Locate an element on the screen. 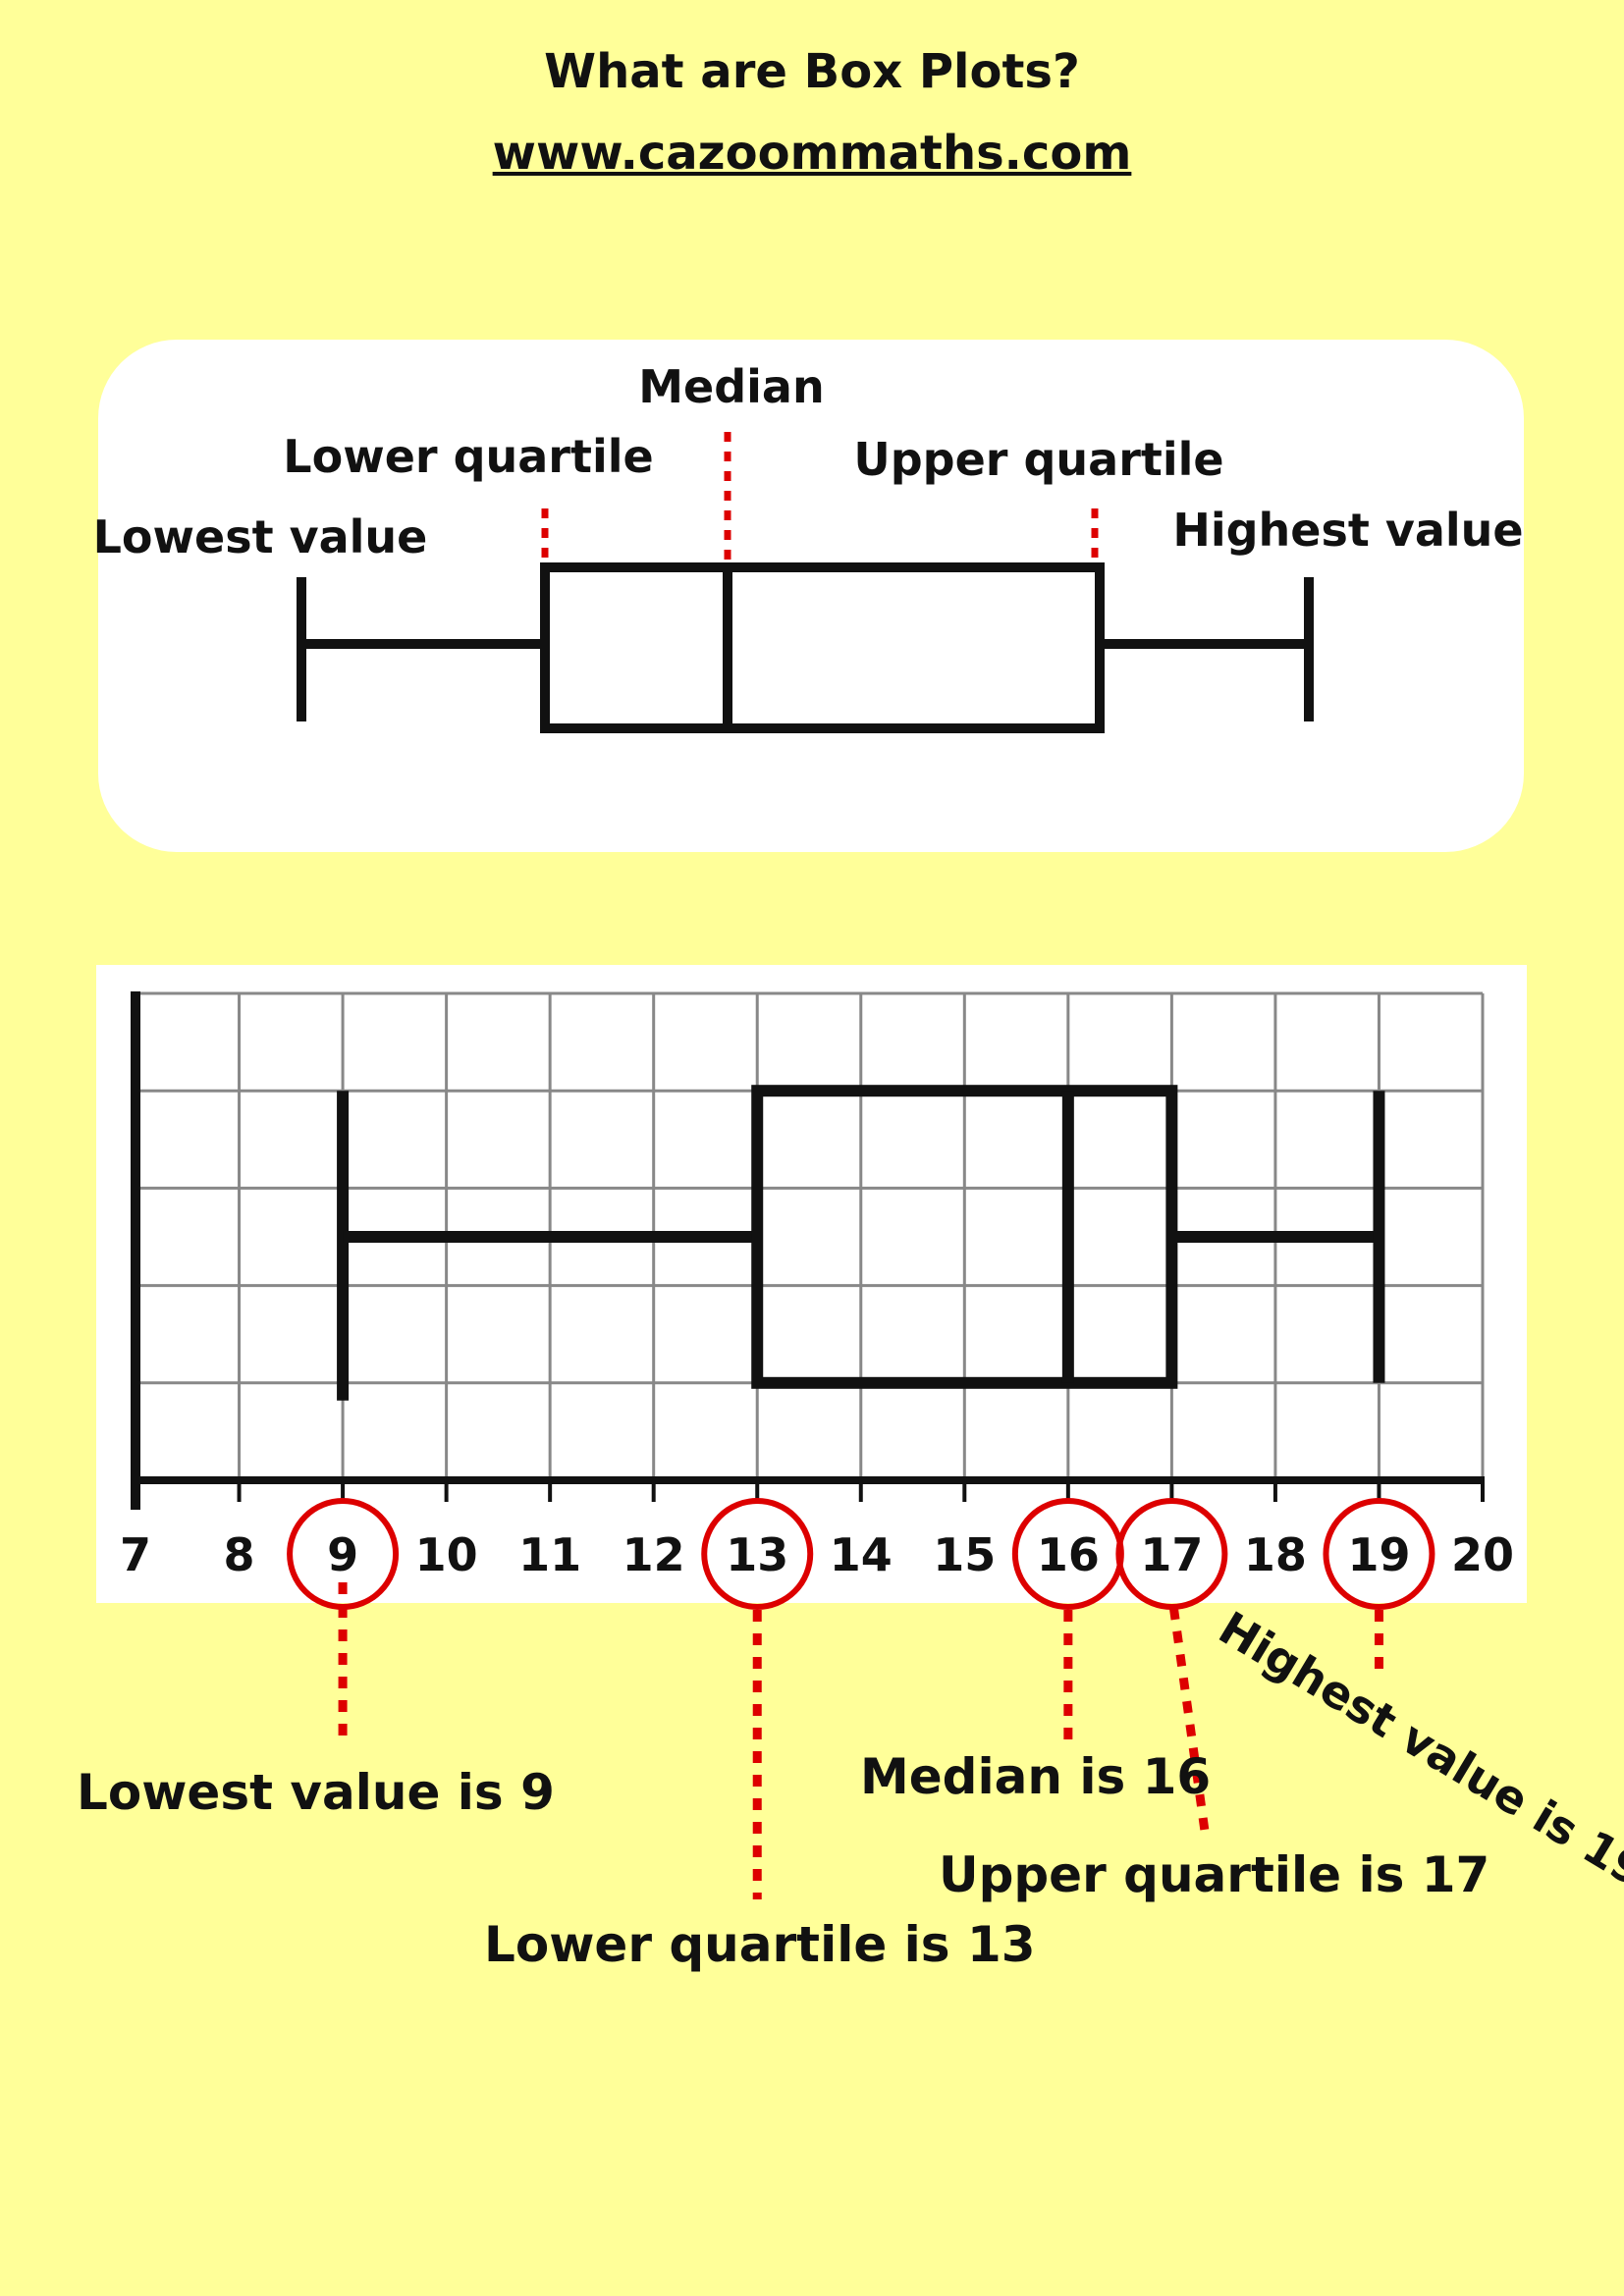  diagram-label-upper-quartile: Upper quartile is located at coordinates (1038, 459).